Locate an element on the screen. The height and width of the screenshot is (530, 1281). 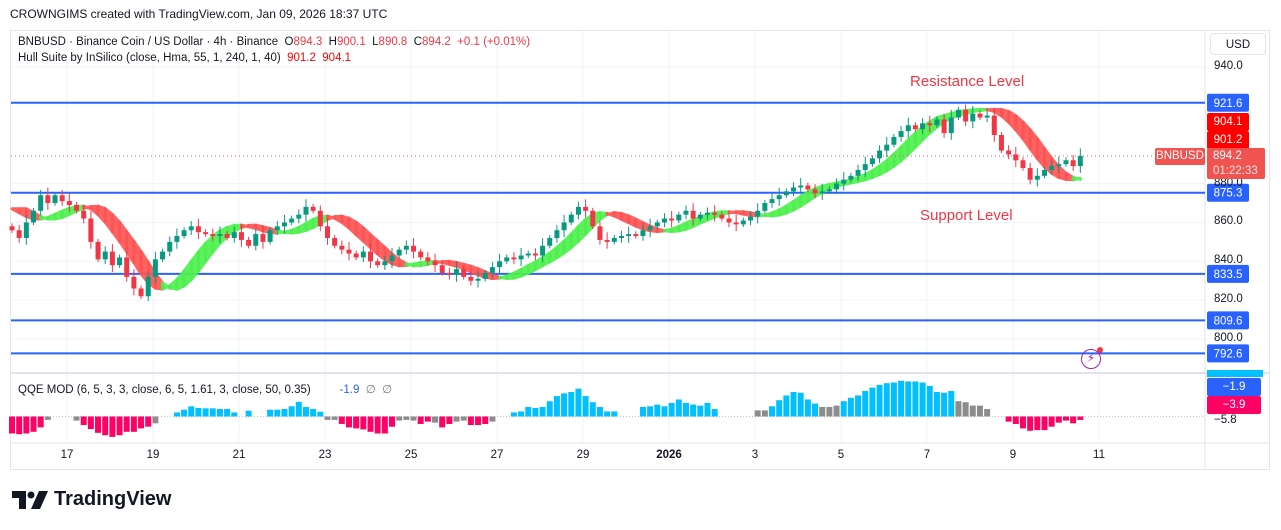
price-axis-tick: 840.0 is located at coordinates (1228, 260).